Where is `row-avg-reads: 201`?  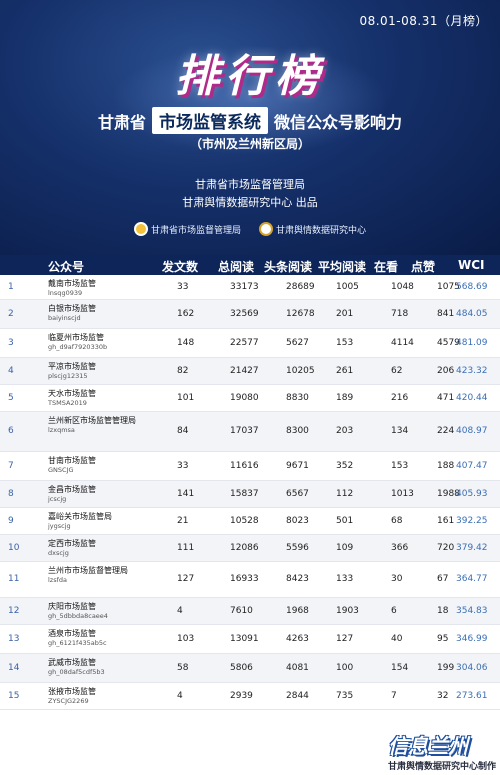
row-avg-reads: 201 is located at coordinates (345, 314).